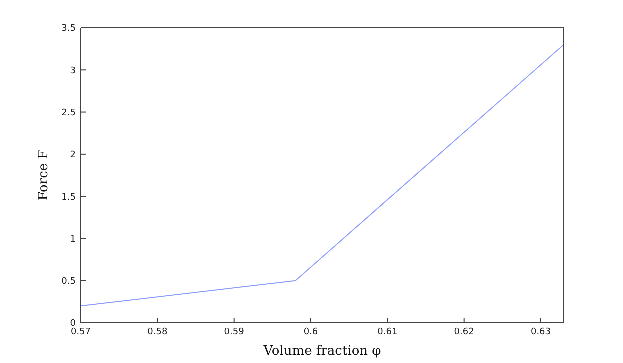  I want to click on x-tick-label: 0.6, so click(311, 332).